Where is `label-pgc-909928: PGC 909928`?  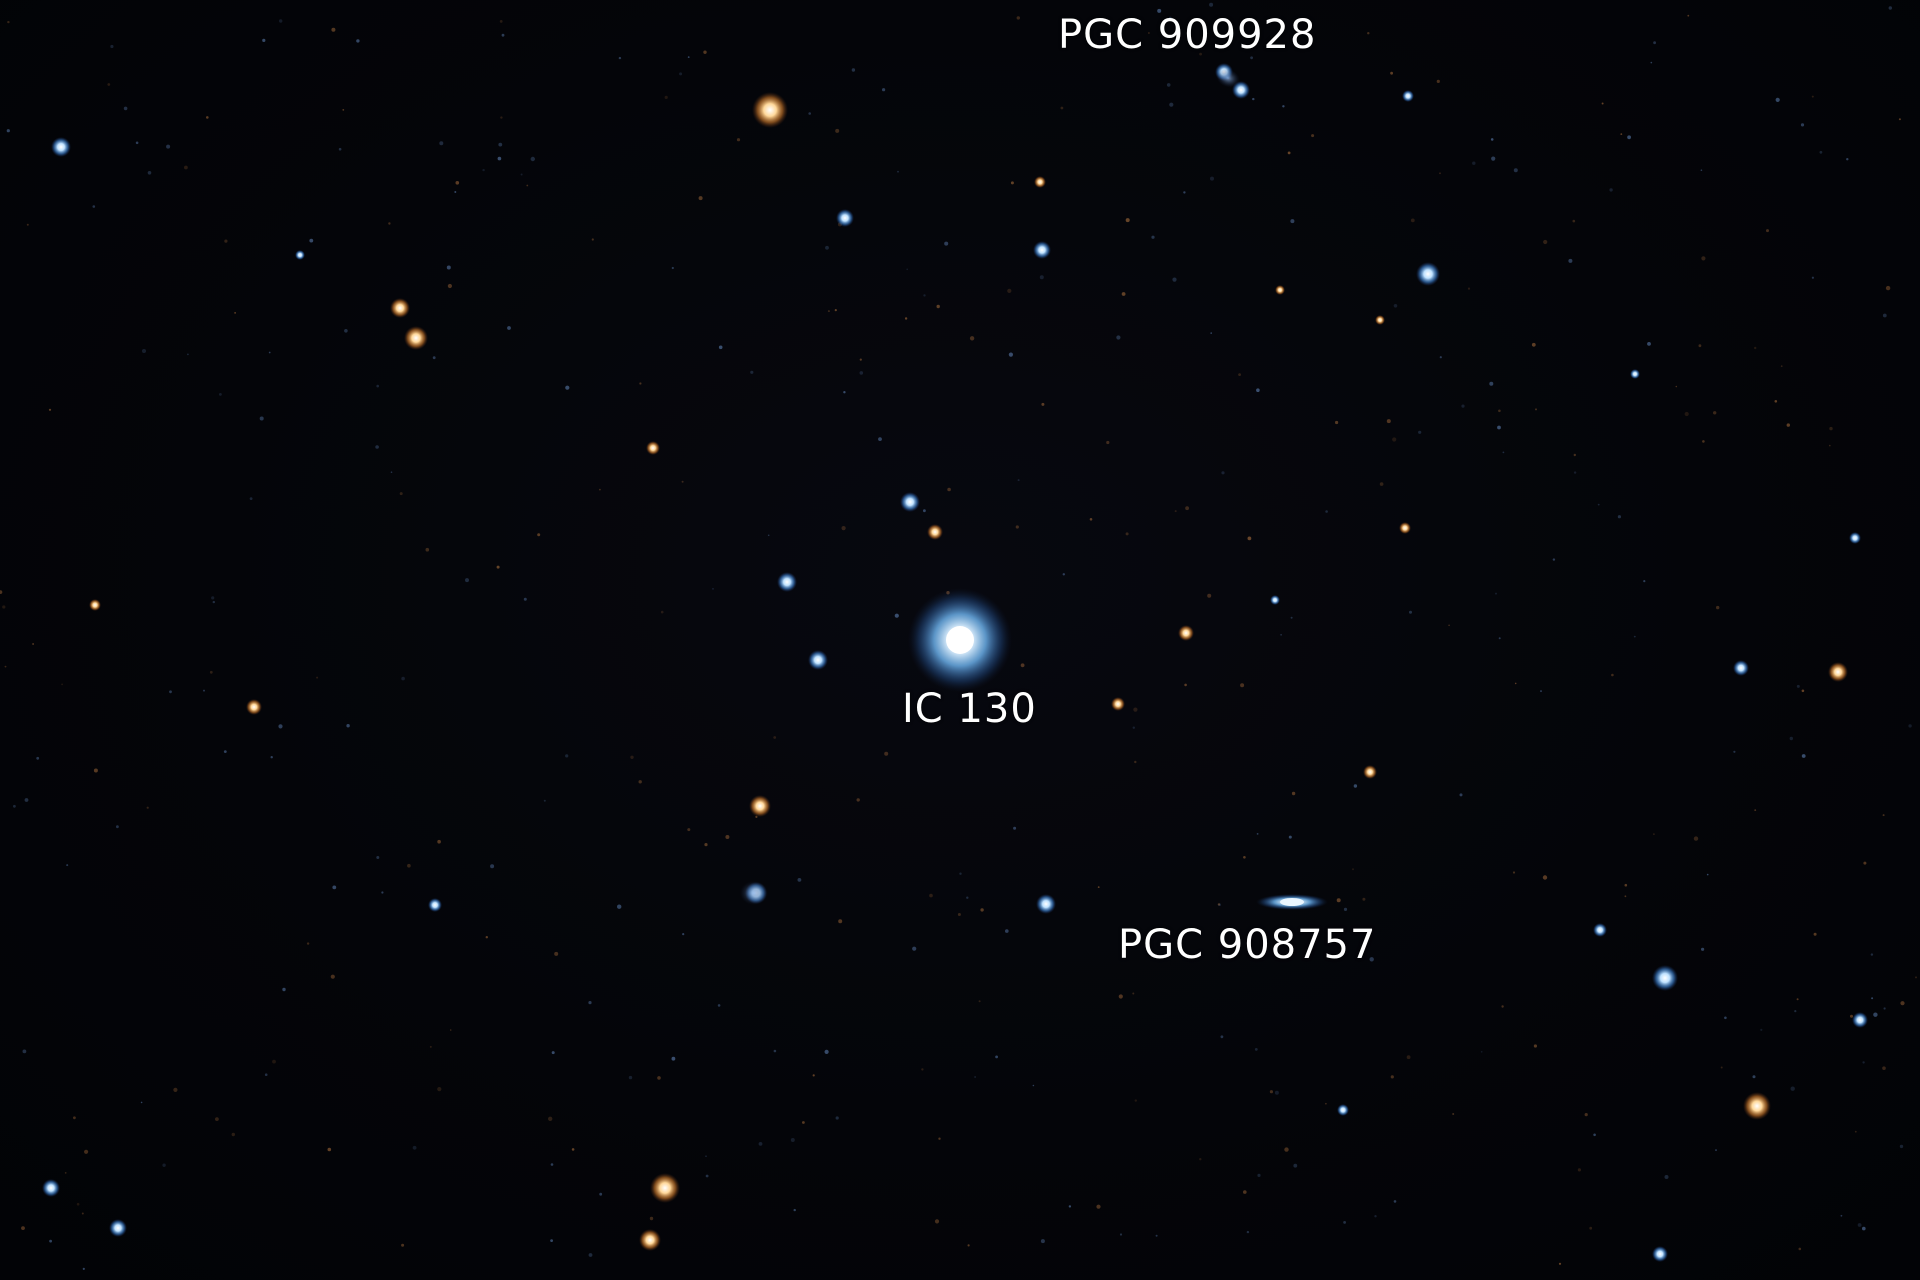
label-pgc-909928: PGC 909928 is located at coordinates (1187, 35).